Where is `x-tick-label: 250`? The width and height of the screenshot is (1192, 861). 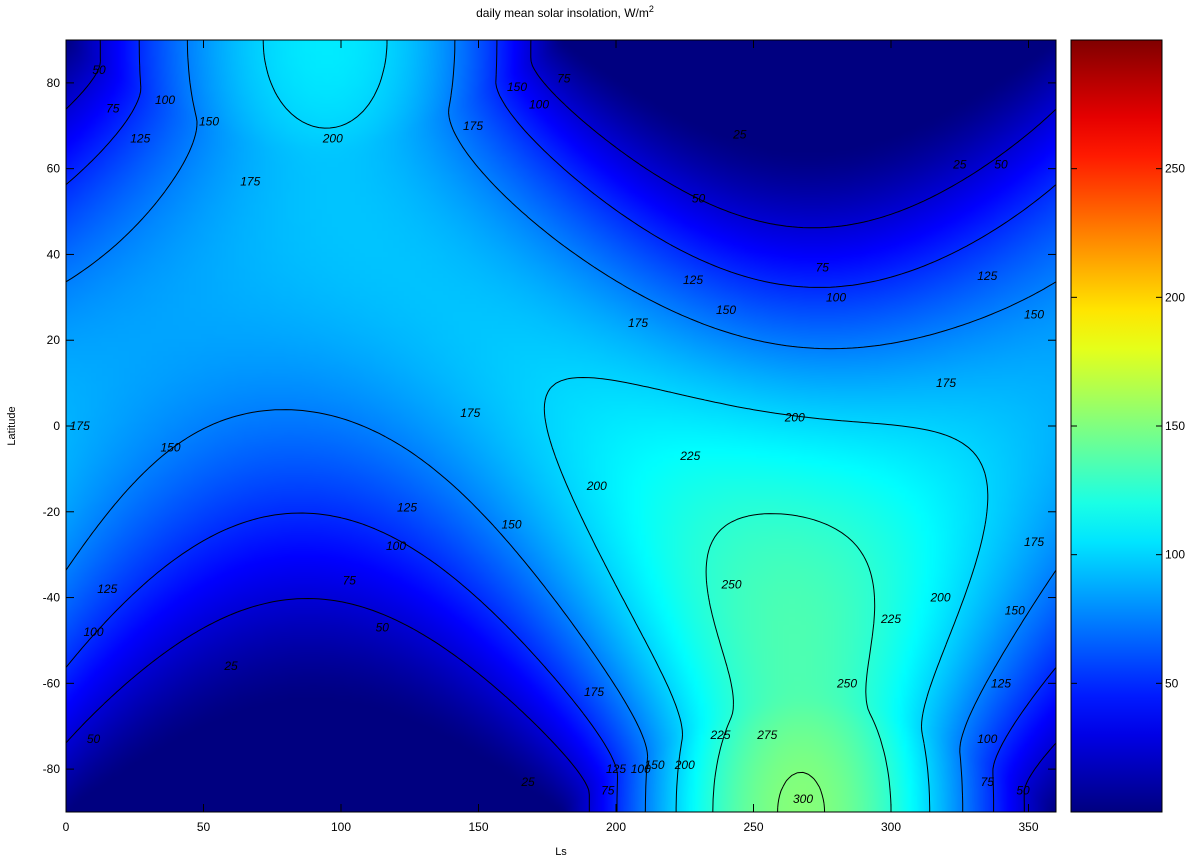 x-tick-label: 250 is located at coordinates (753, 827).